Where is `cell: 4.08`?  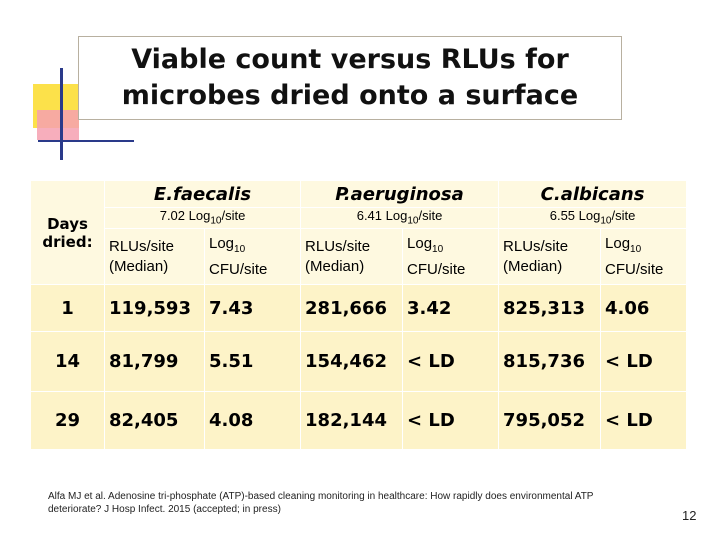 cell: 4.08 is located at coordinates (252, 420).